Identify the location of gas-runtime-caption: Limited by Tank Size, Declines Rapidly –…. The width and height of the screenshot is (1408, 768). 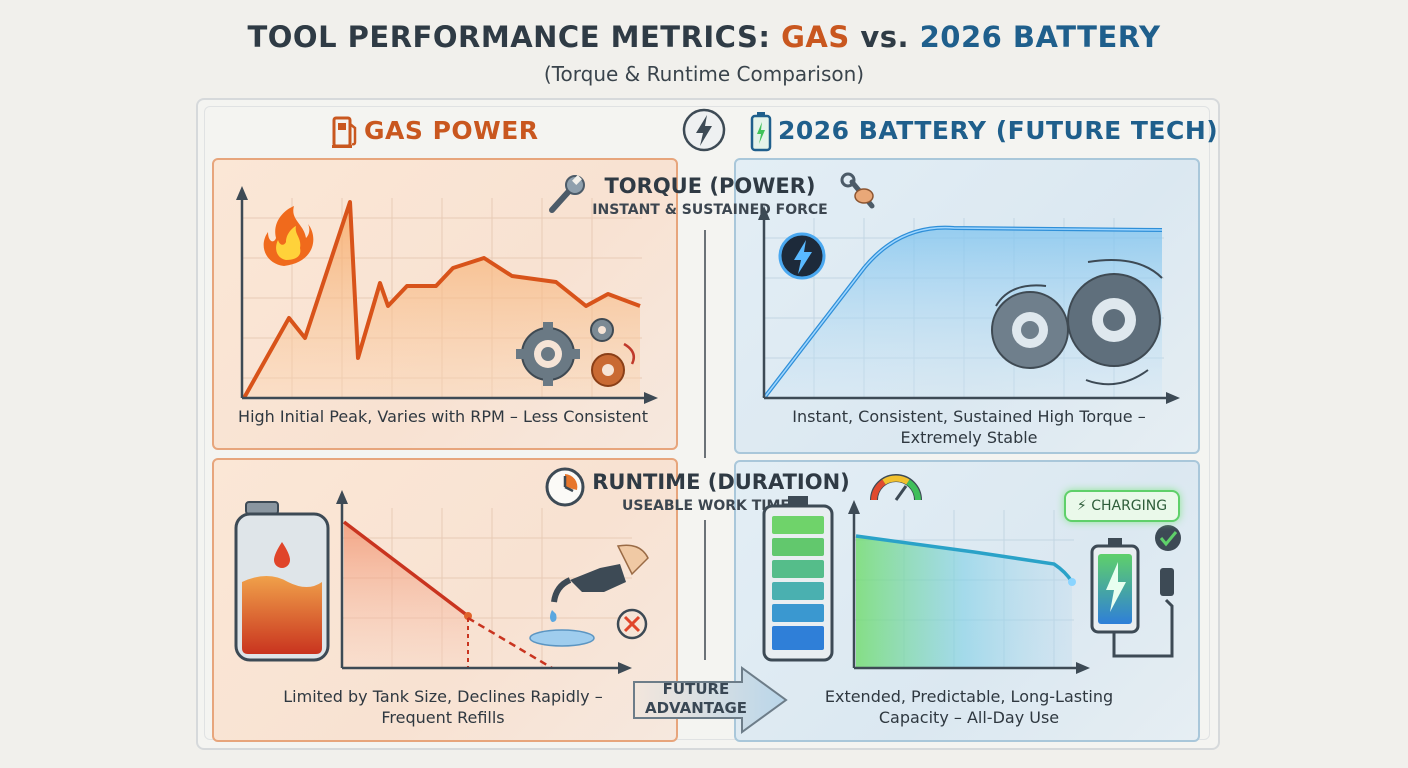
(443, 707).